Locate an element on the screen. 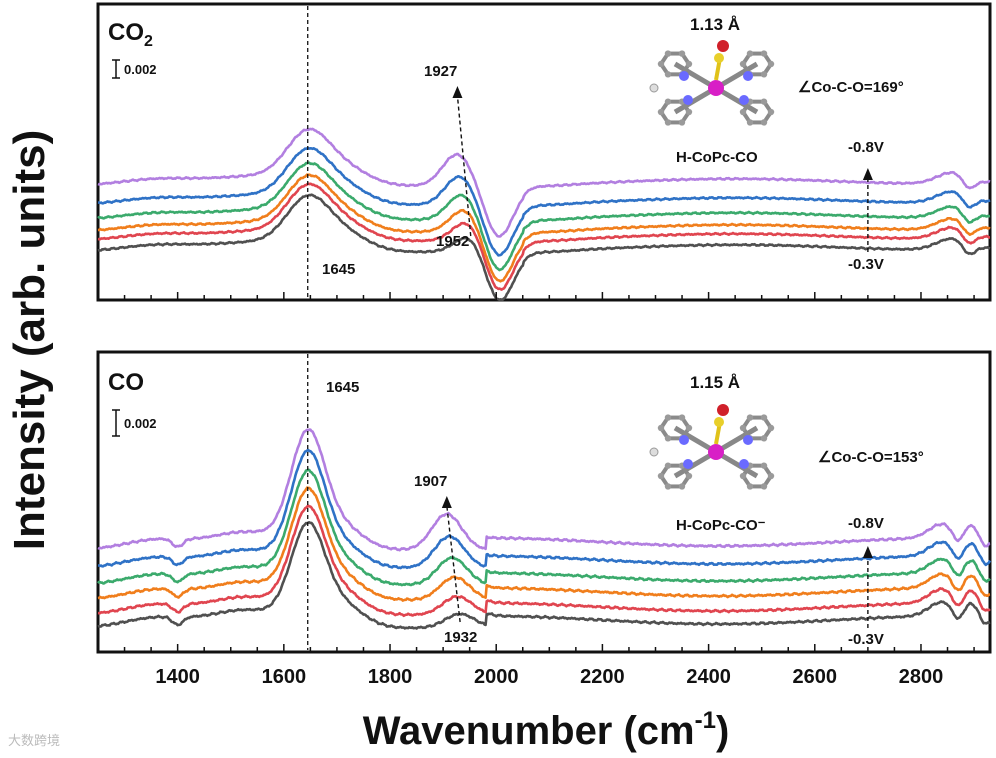  peak2-bottom-label: 1952 is located at coordinates (452, 241).